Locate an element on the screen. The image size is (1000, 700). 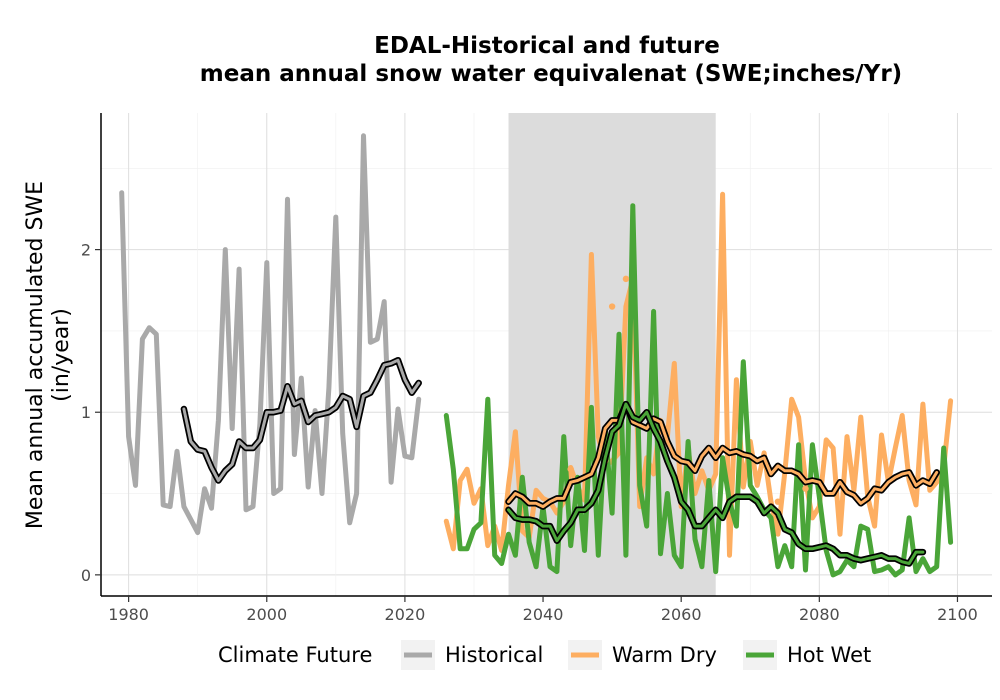
y-tick-label: 0 is located at coordinates (86, 575).